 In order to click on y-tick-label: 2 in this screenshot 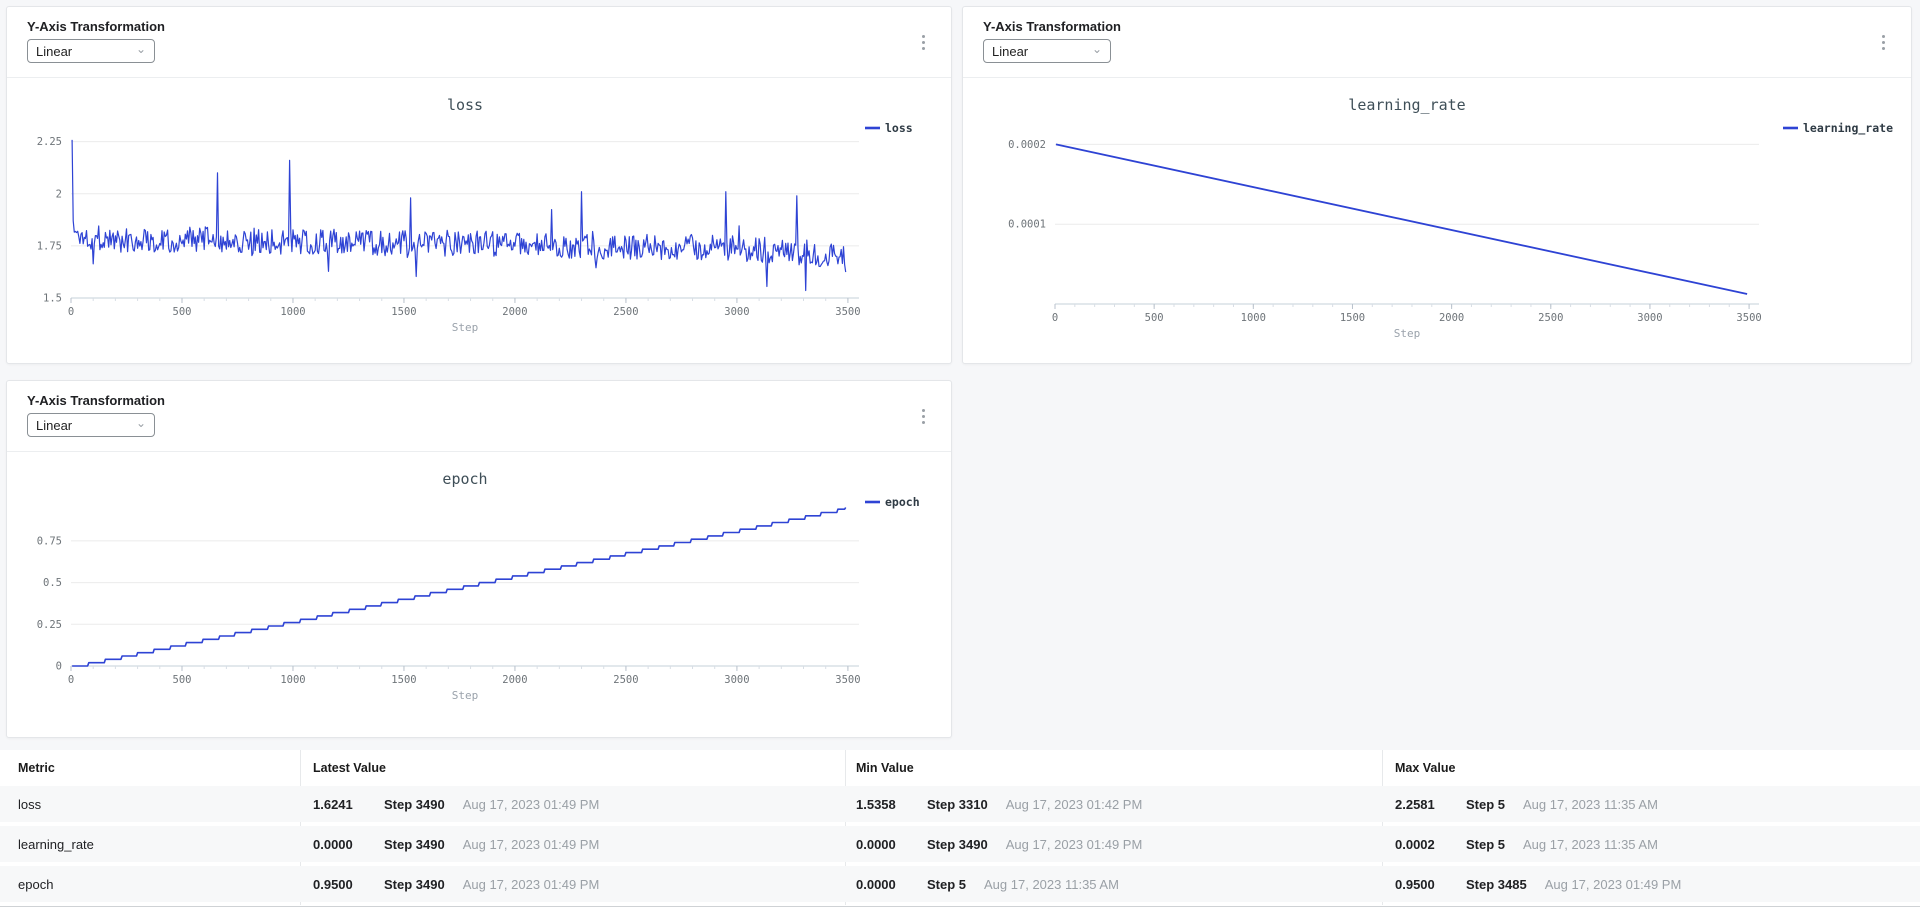, I will do `click(59, 194)`.